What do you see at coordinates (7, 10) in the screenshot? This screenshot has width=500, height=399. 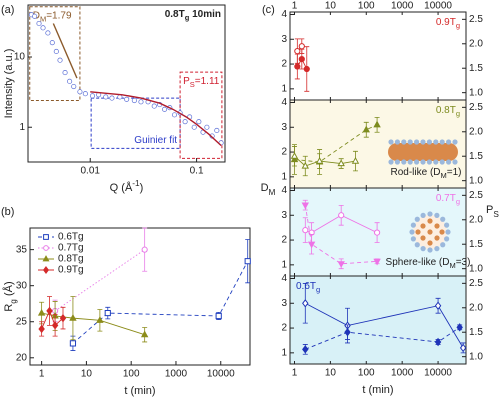 I see `panel-label: (a)` at bounding box center [7, 10].